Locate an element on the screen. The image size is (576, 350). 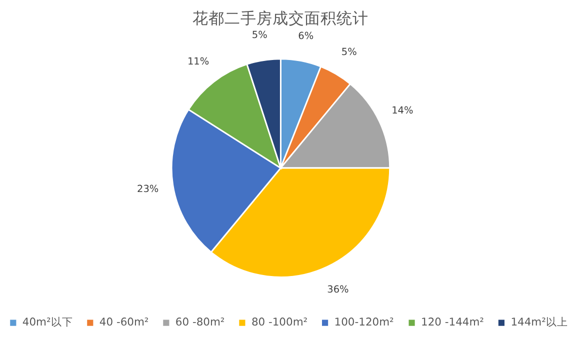
data-label: 36% is located at coordinates (338, 290).